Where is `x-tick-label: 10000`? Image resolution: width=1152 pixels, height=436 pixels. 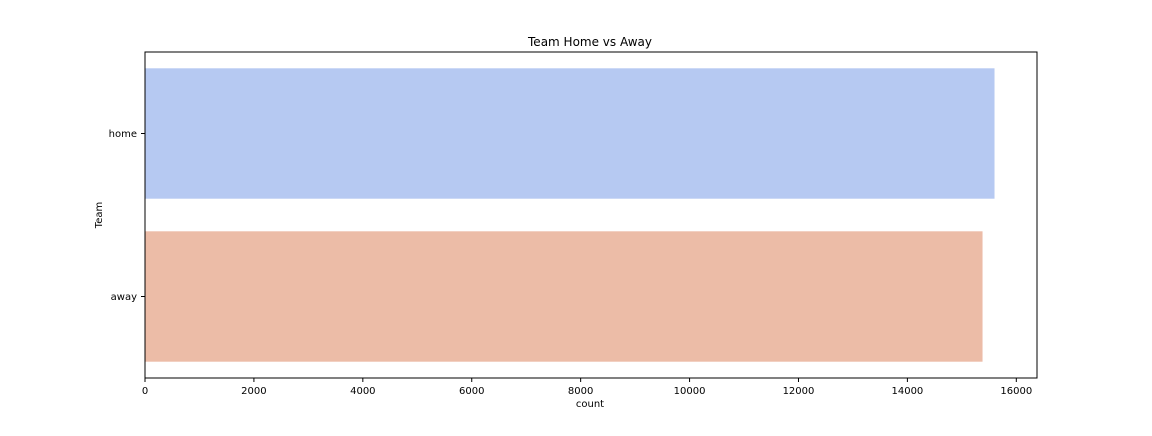 x-tick-label: 10000 is located at coordinates (690, 391).